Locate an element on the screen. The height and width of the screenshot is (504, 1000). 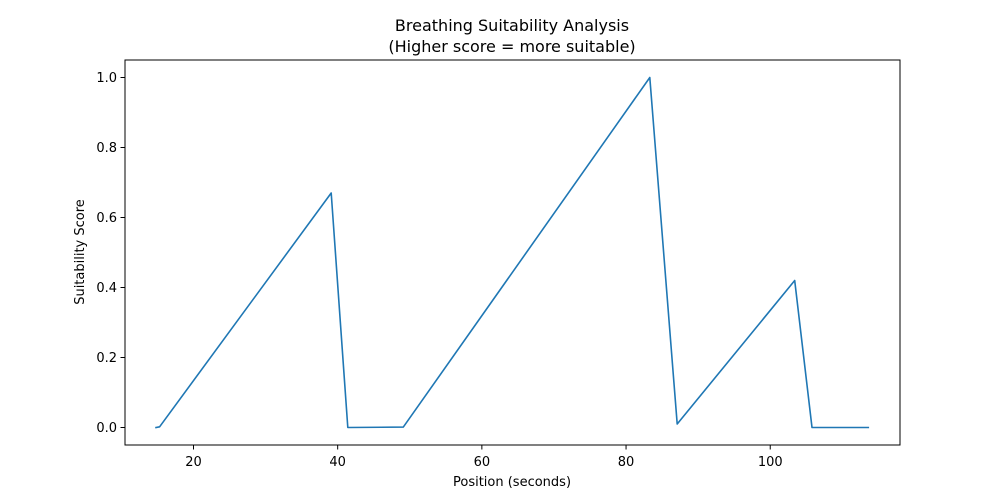
x-tick-label: 40 is located at coordinates (337, 462).